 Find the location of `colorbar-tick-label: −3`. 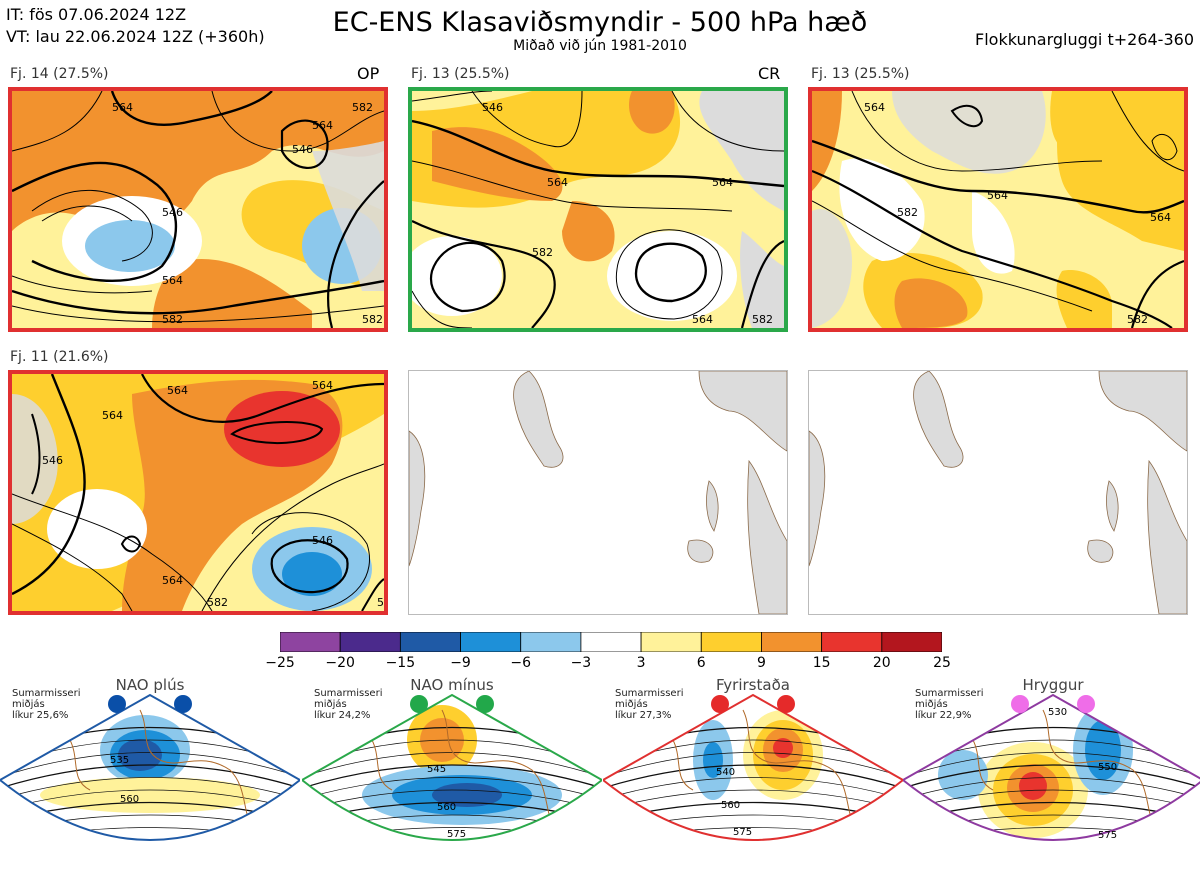

colorbar-tick-label: −3 is located at coordinates (581, 663).